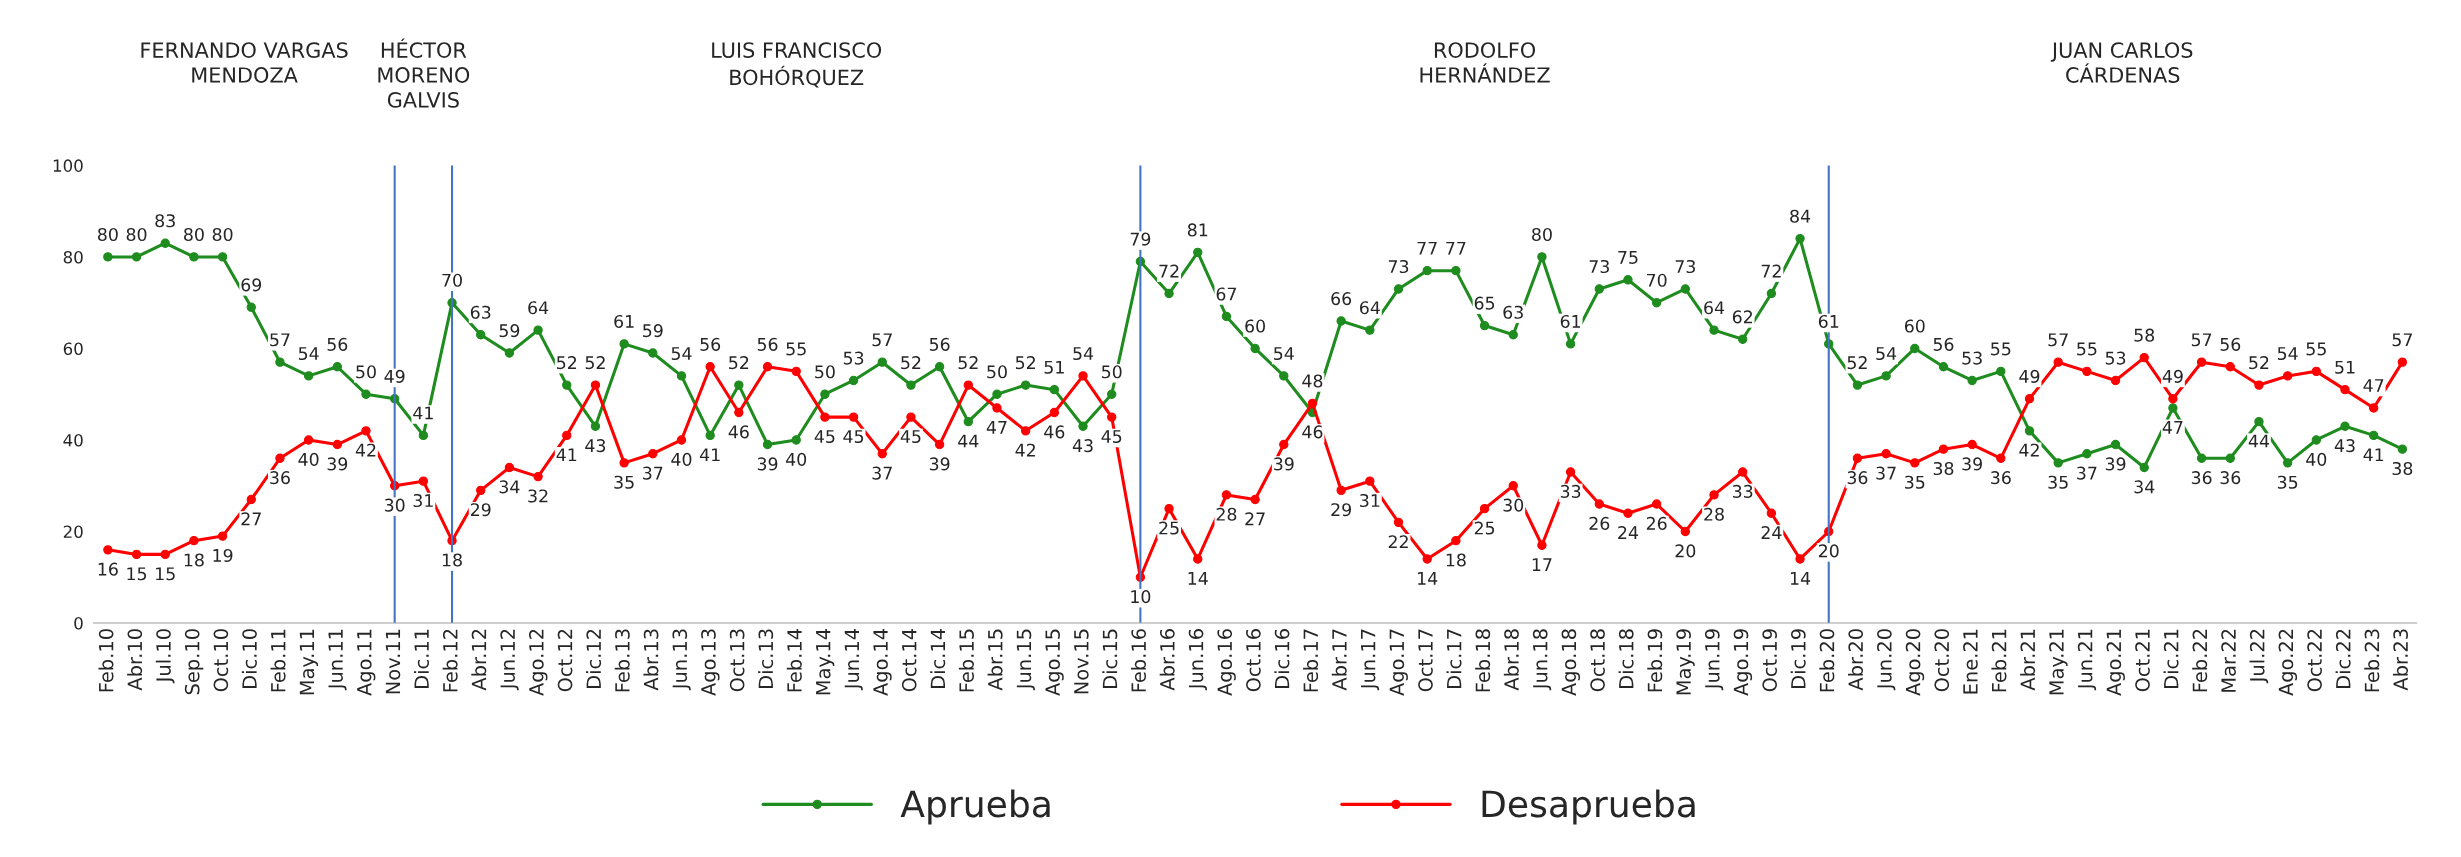 The width and height of the screenshot is (2461, 857). I want to click on x-tick-label: Jun.11, so click(337, 660).